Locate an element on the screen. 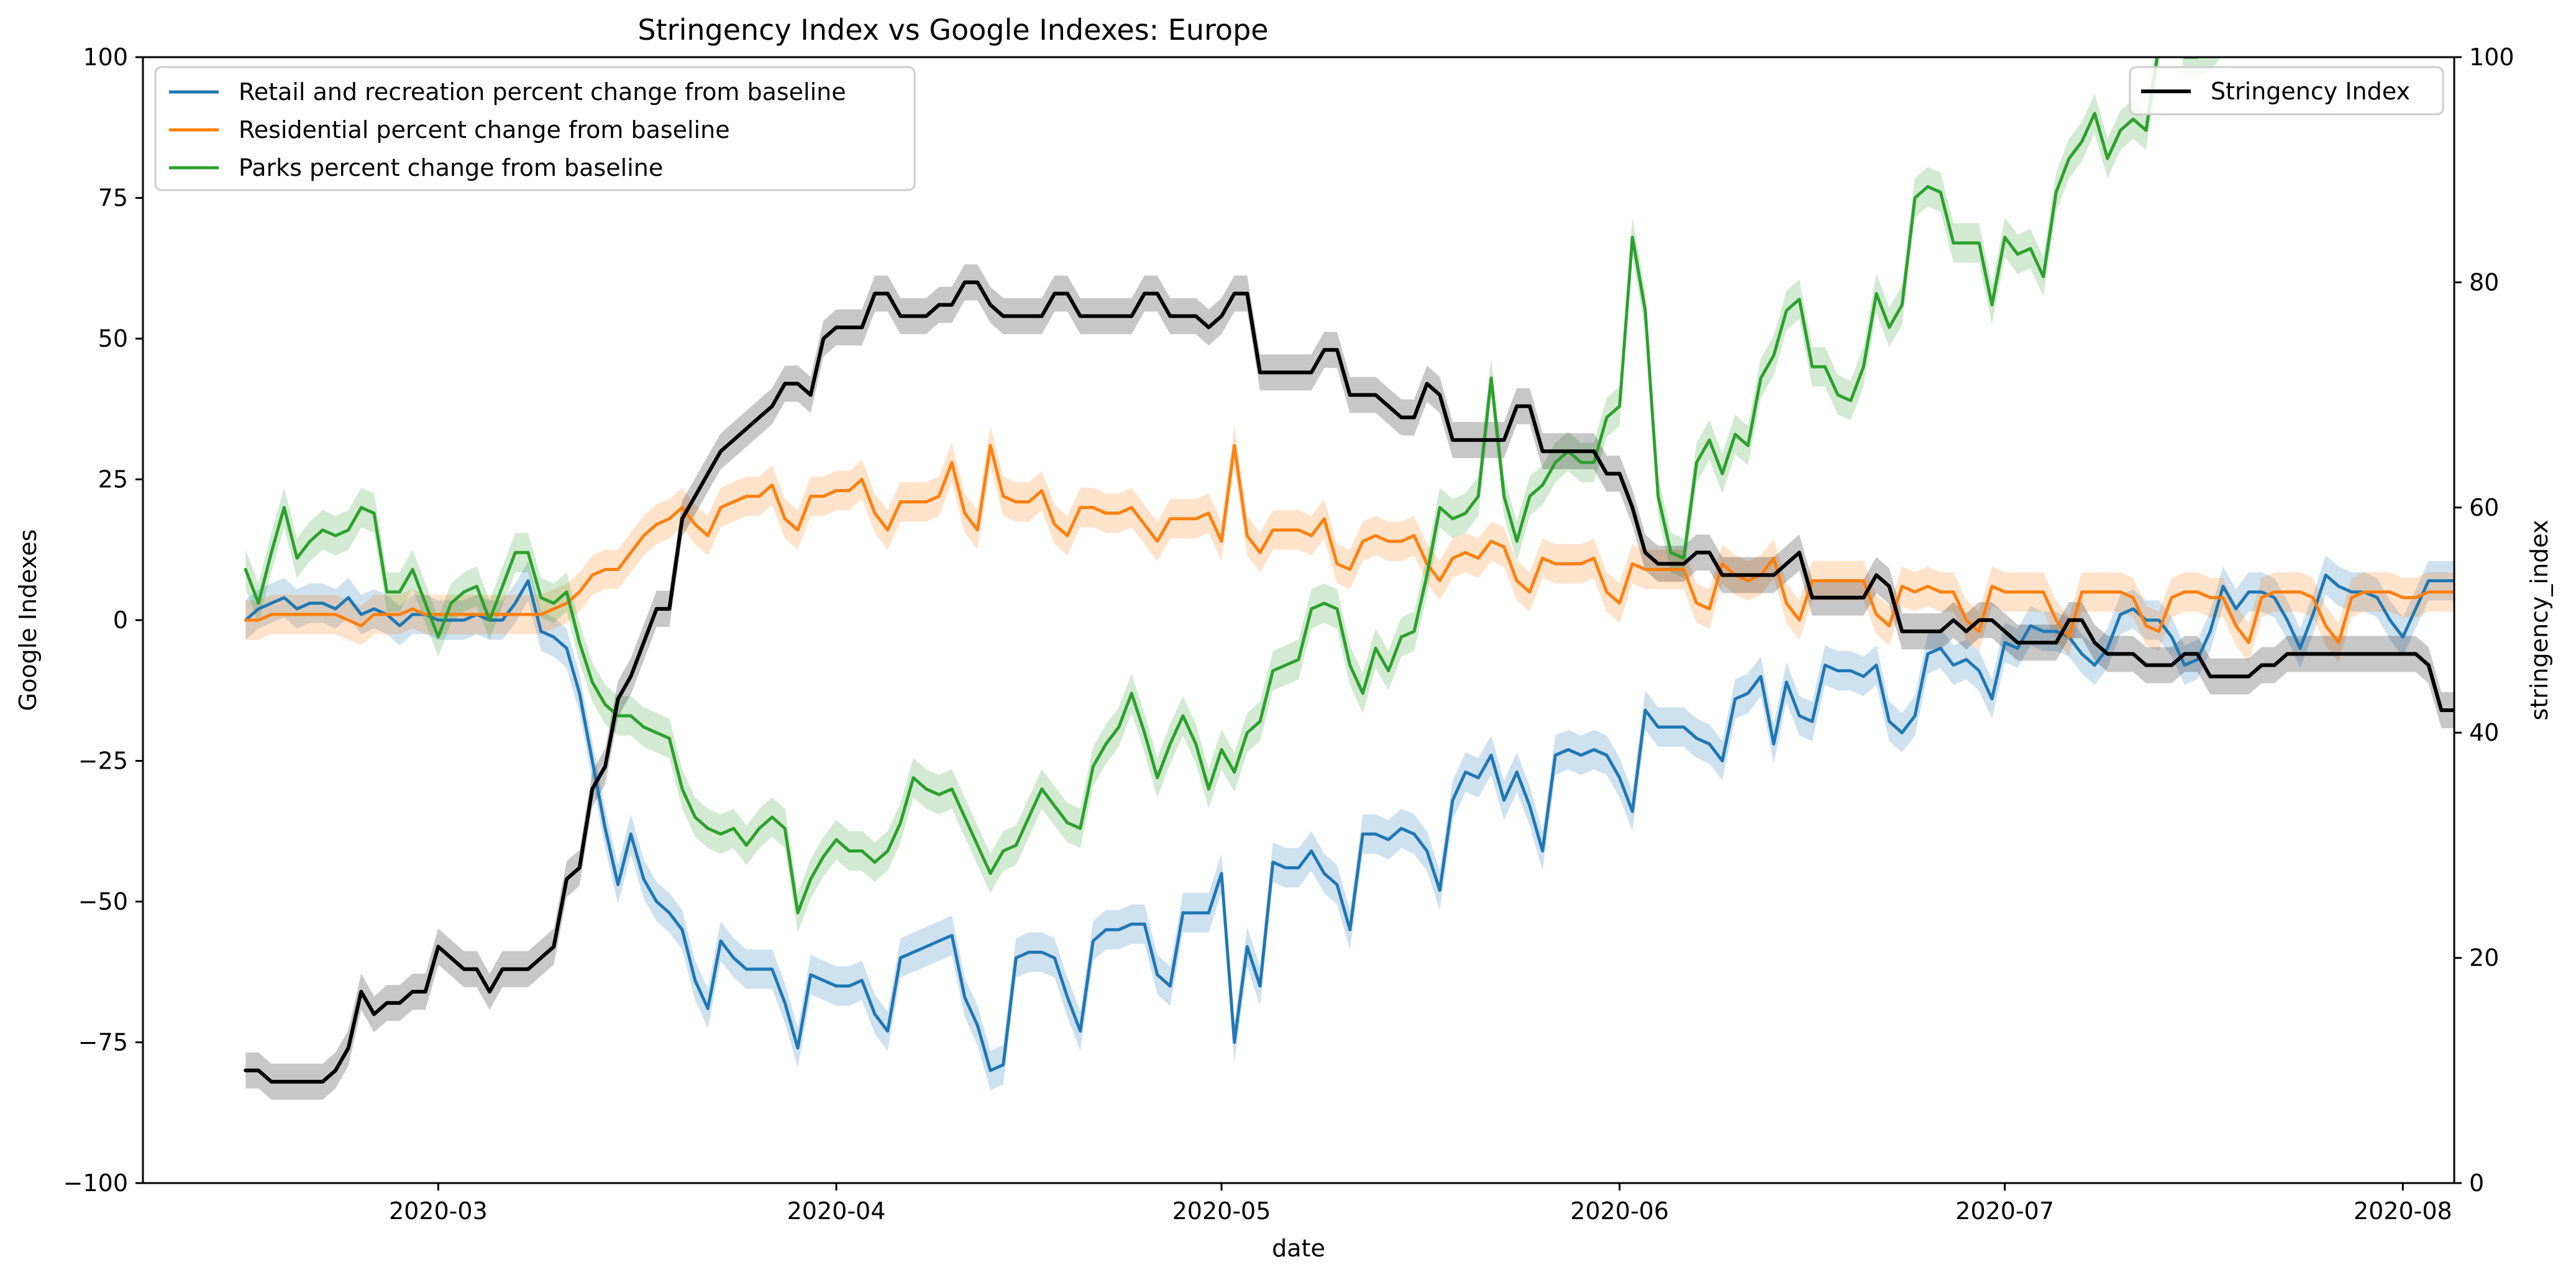 This screenshot has height=1280, width=2576. right-y-axis-title: stringency_index is located at coordinates (2539, 620).